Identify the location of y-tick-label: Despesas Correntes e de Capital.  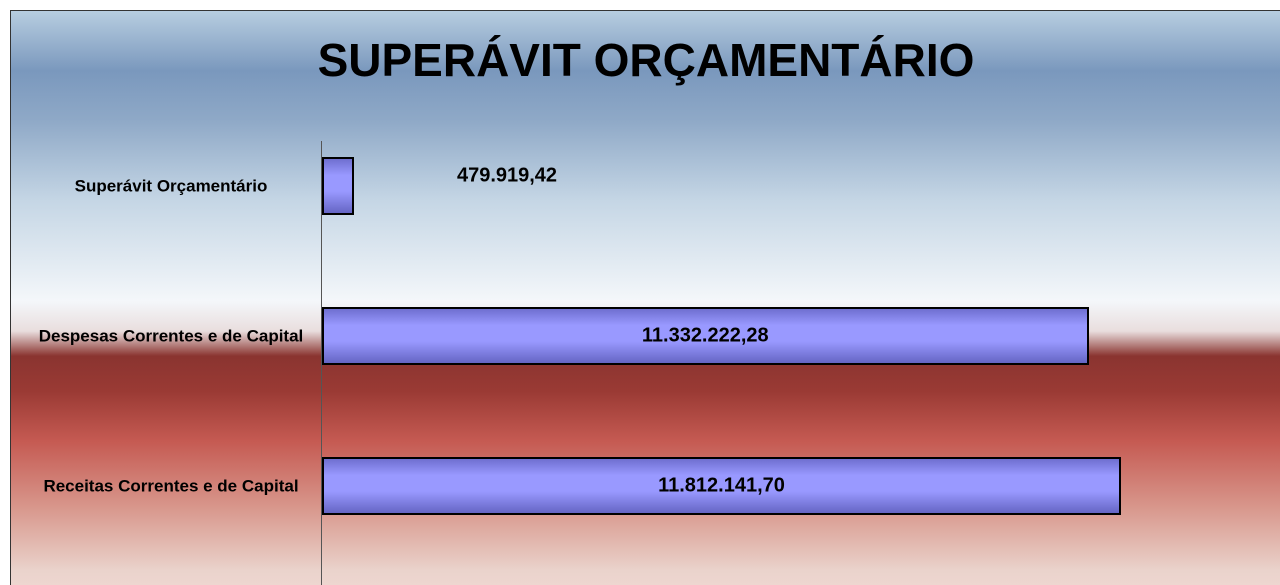
(171, 336).